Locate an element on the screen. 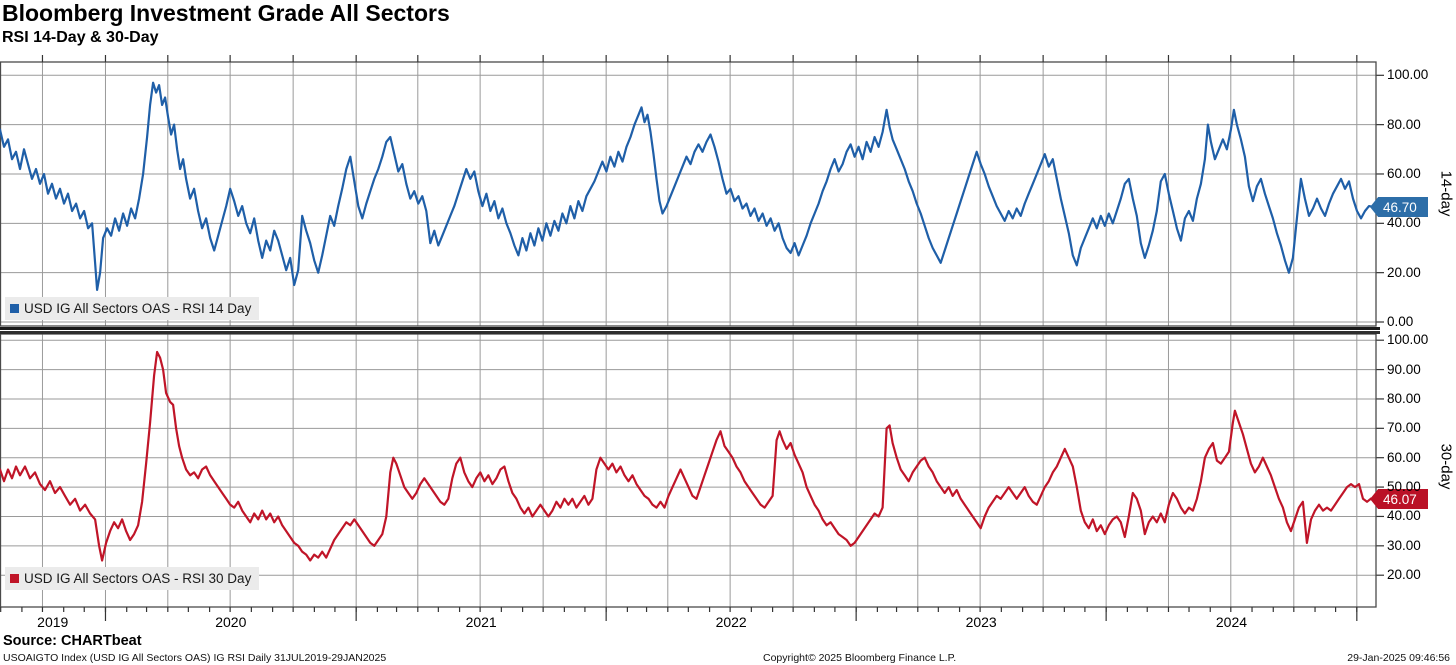 This screenshot has height=665, width=1456. legend-rsi-14day: USD IG All Sectors OAS - RSI 14 Day is located at coordinates (132, 308).